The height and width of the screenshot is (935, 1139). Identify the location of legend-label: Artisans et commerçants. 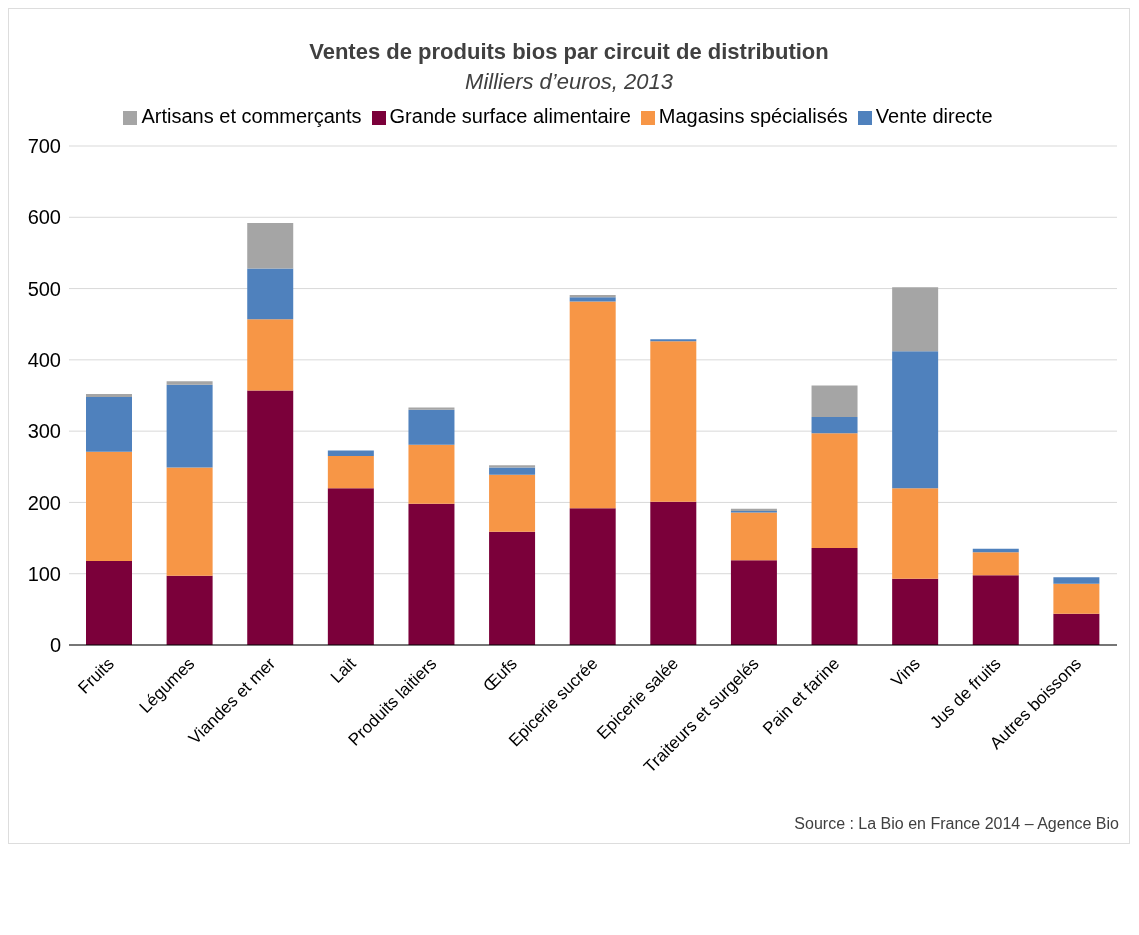
(251, 116).